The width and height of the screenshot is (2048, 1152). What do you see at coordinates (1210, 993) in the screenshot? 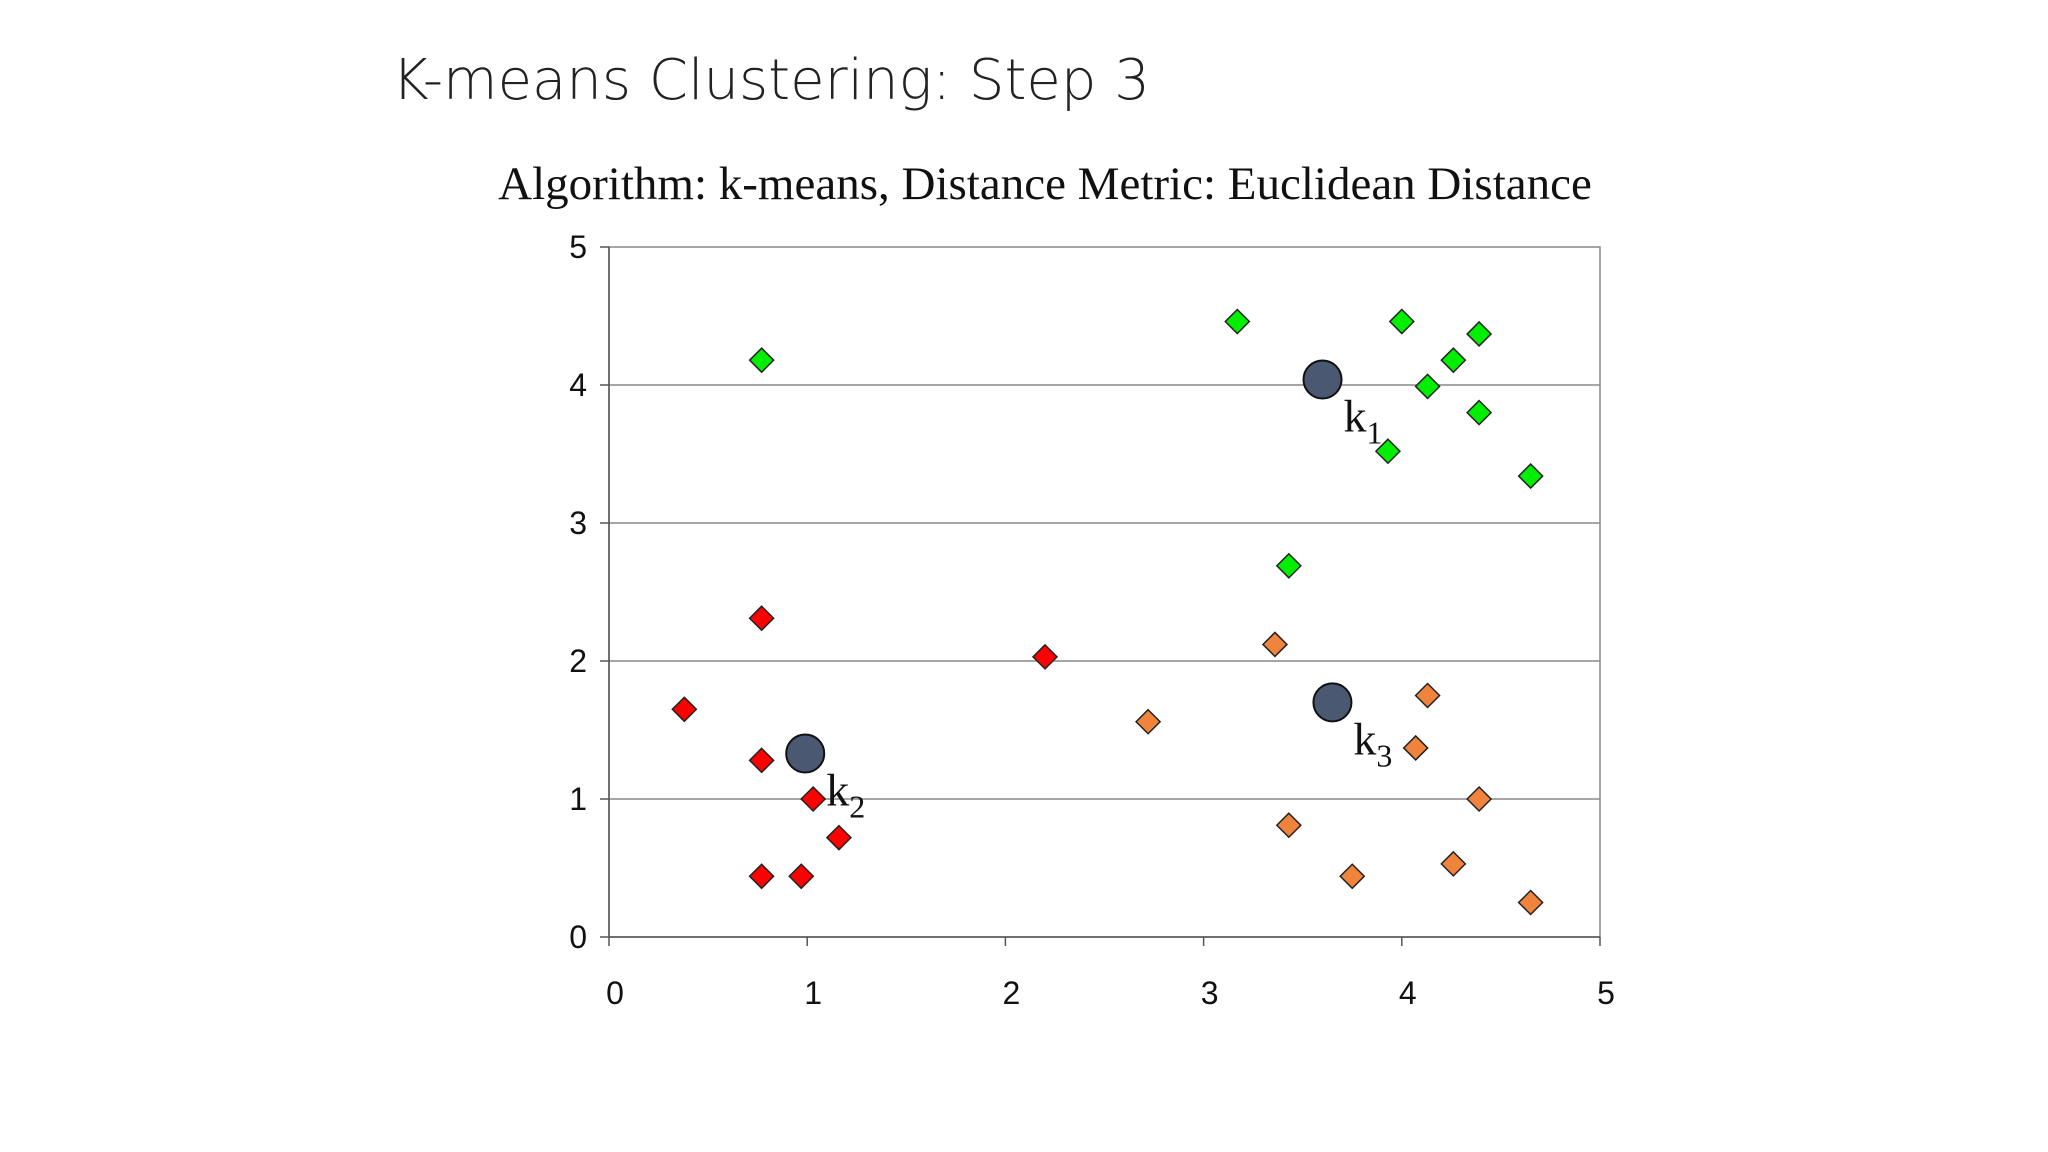
I see `x-tick-label: 3` at bounding box center [1210, 993].